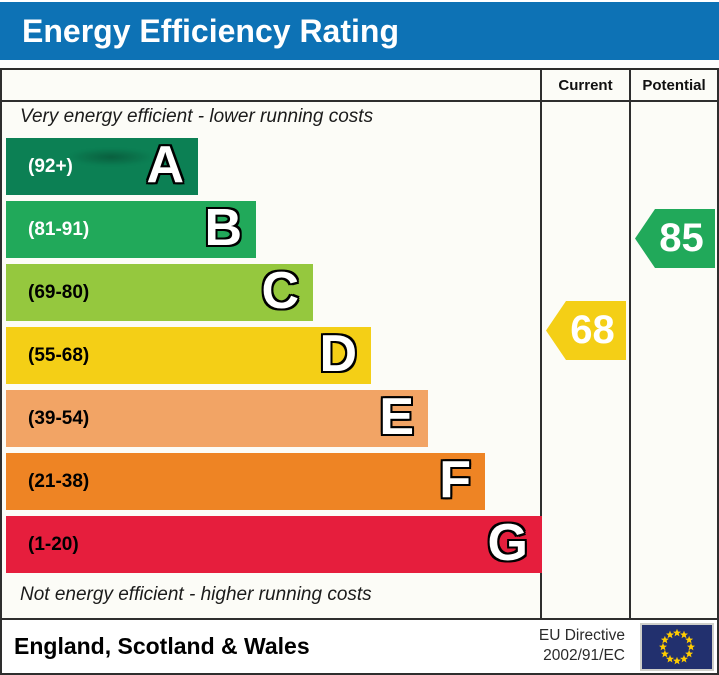  What do you see at coordinates (359, 619) in the screenshot?
I see `footer-border` at bounding box center [359, 619].